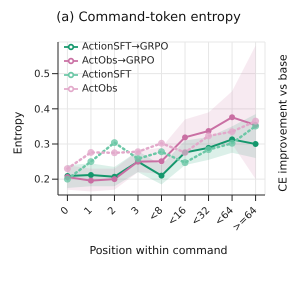 The width and height of the screenshot is (297, 283). Describe the element at coordinates (65, 211) in the screenshot. I see `x-tick-label: 0` at that location.